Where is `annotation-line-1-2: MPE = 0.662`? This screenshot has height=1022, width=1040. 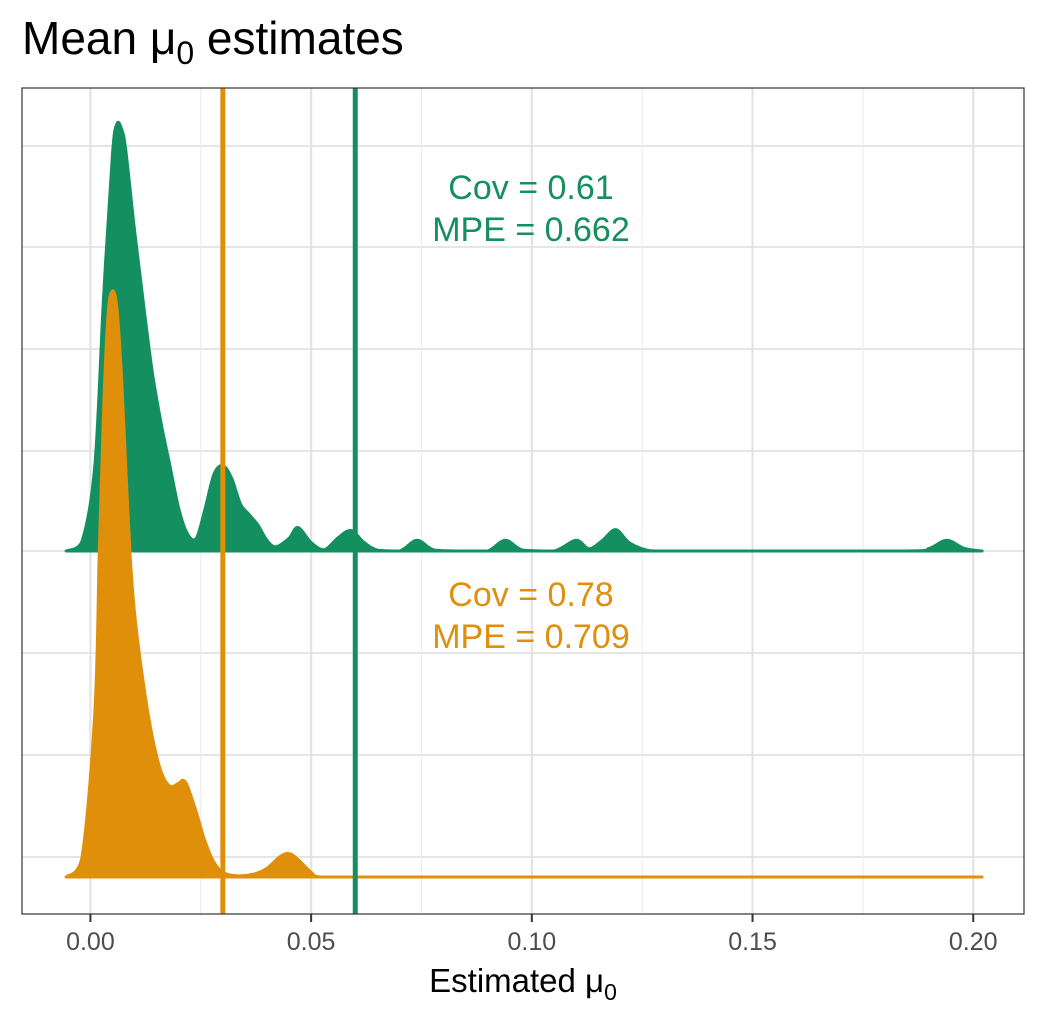 annotation-line-1-2: MPE = 0.662 is located at coordinates (531, 230).